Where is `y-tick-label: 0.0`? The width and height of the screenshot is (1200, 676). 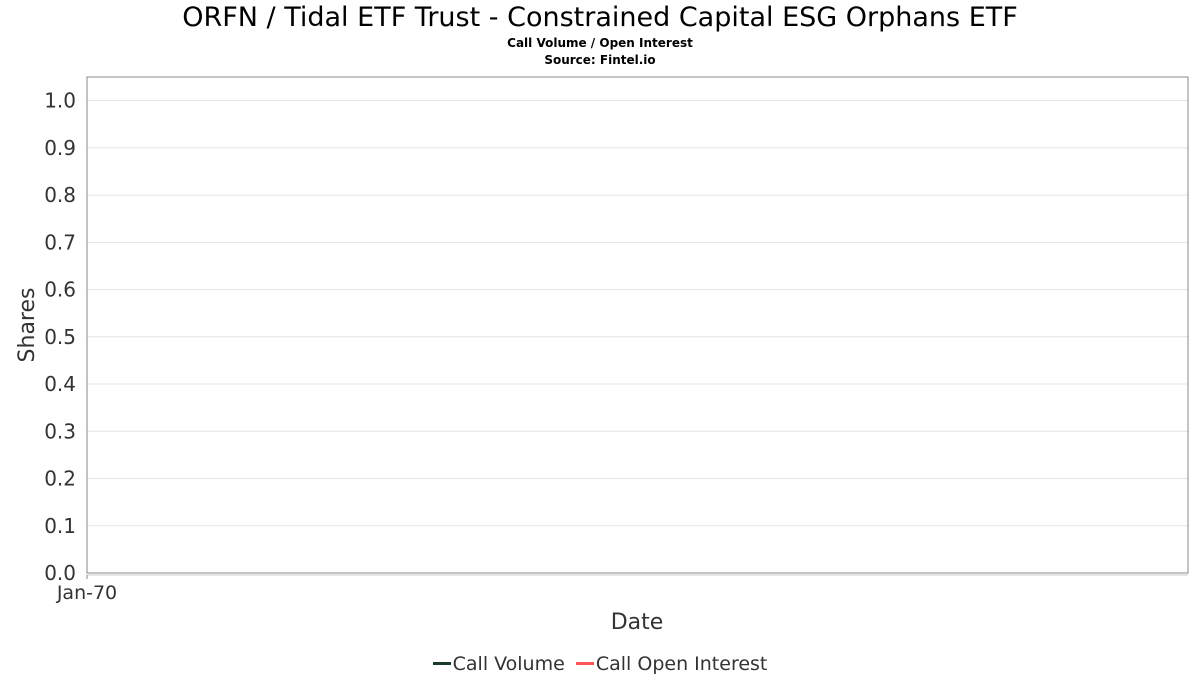
y-tick-label: 0.0 is located at coordinates (60, 573).